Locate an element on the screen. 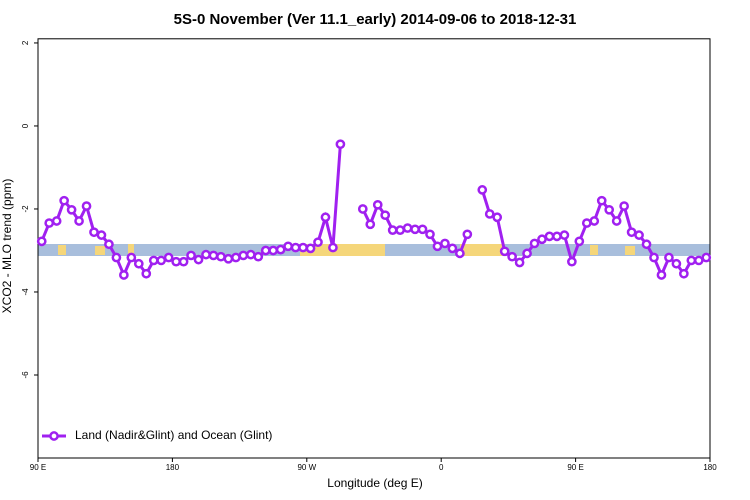  legend-marker is located at coordinates (54, 436).